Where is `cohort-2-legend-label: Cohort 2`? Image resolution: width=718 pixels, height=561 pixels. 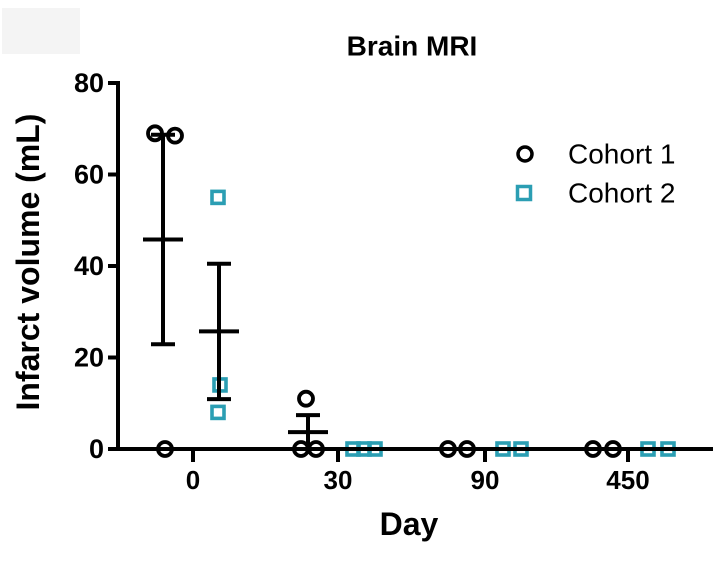
cohort-2-legend-label: Cohort 2 is located at coordinates (621, 193).